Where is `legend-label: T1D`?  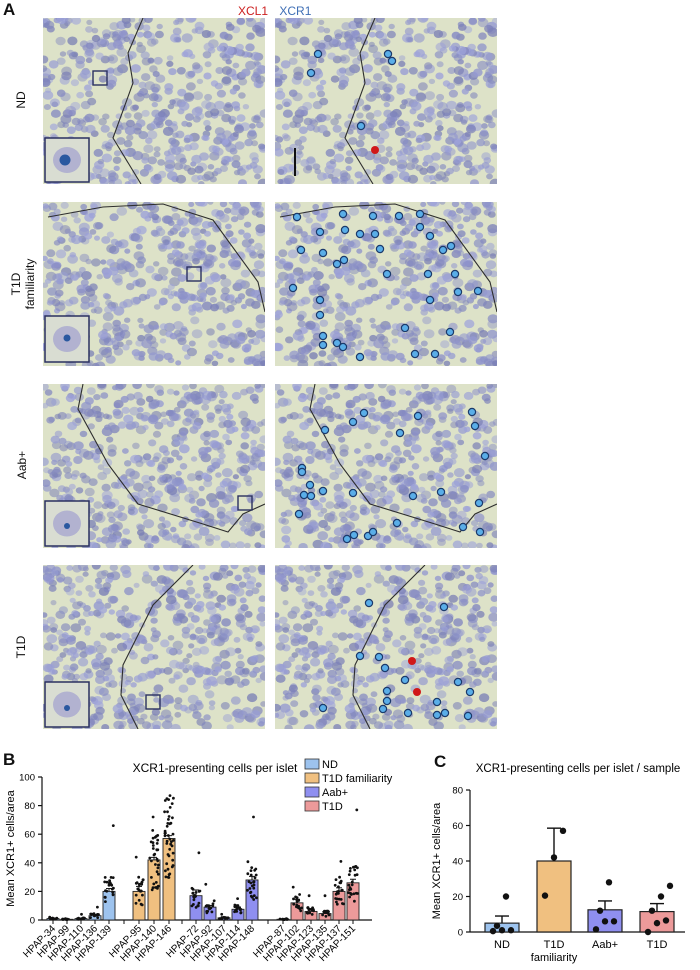
legend-label: T1D is located at coordinates (332, 807).